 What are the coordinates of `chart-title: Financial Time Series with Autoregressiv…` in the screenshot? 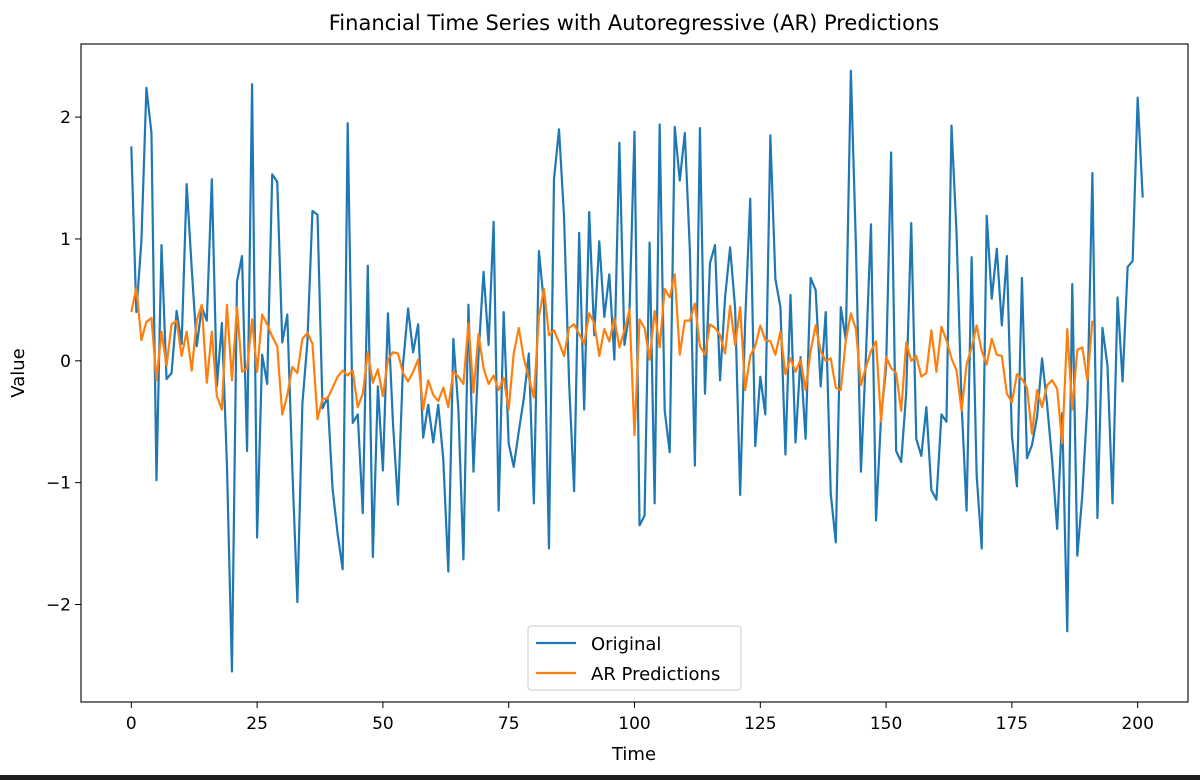 It's located at (634, 23).